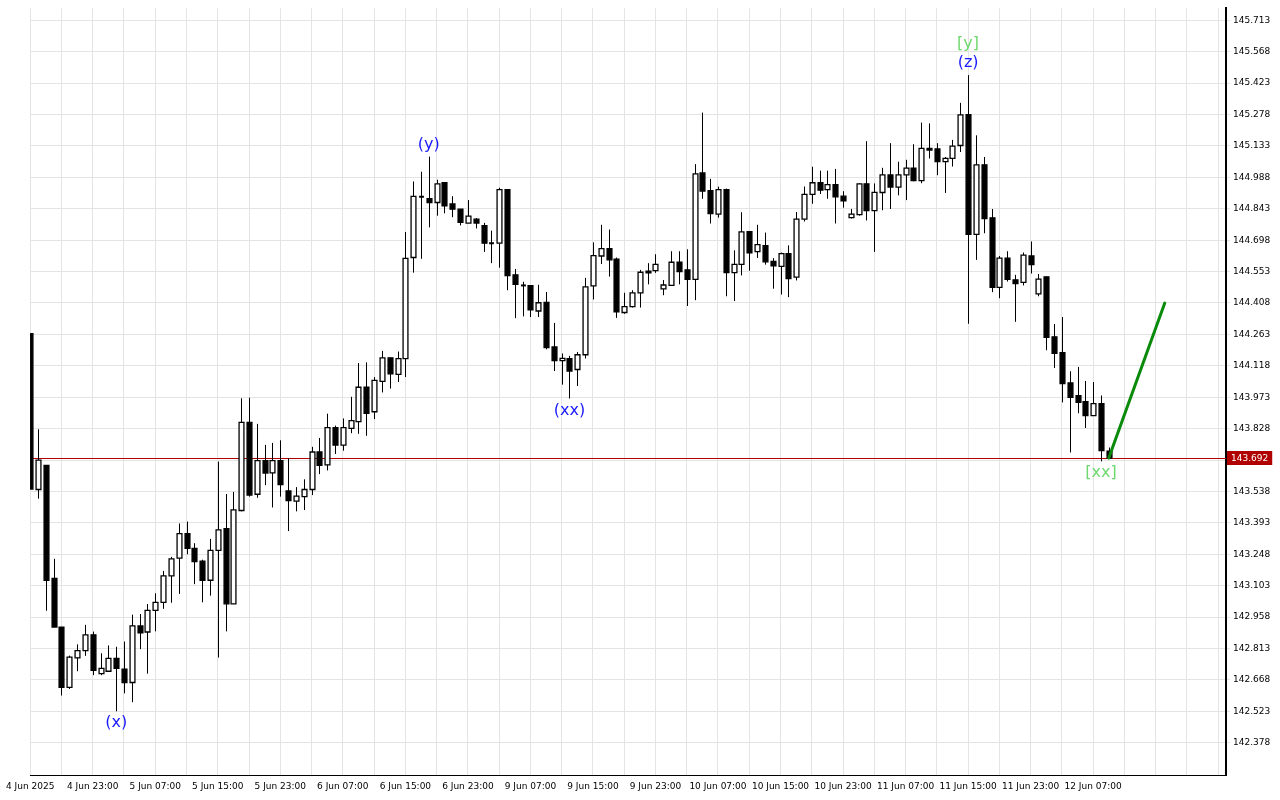 The image size is (1280, 800). I want to click on x-tick-label: 4 Jun 2025, so click(30, 785).